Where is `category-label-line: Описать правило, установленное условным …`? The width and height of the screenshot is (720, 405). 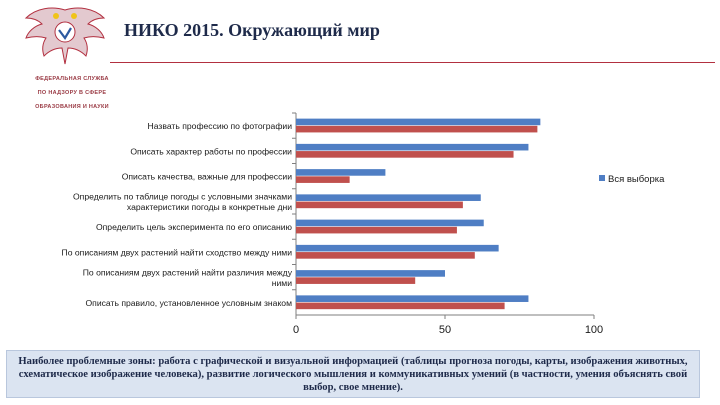 category-label-line: Описать правило, установленное условным … is located at coordinates (189, 303).